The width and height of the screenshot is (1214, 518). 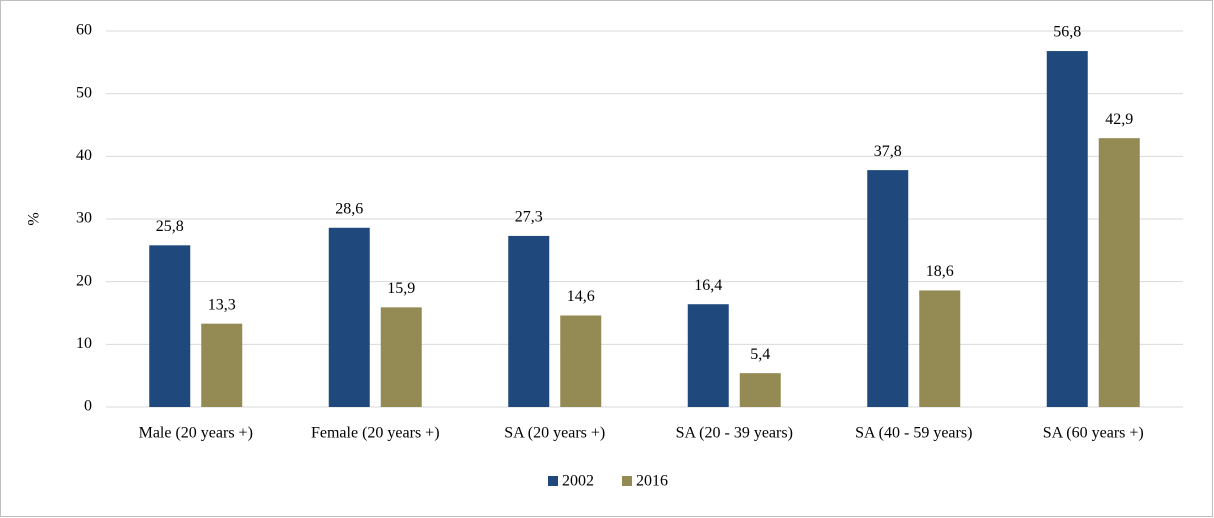 What do you see at coordinates (84, 155) in the screenshot?
I see `y-tick-label: 40` at bounding box center [84, 155].